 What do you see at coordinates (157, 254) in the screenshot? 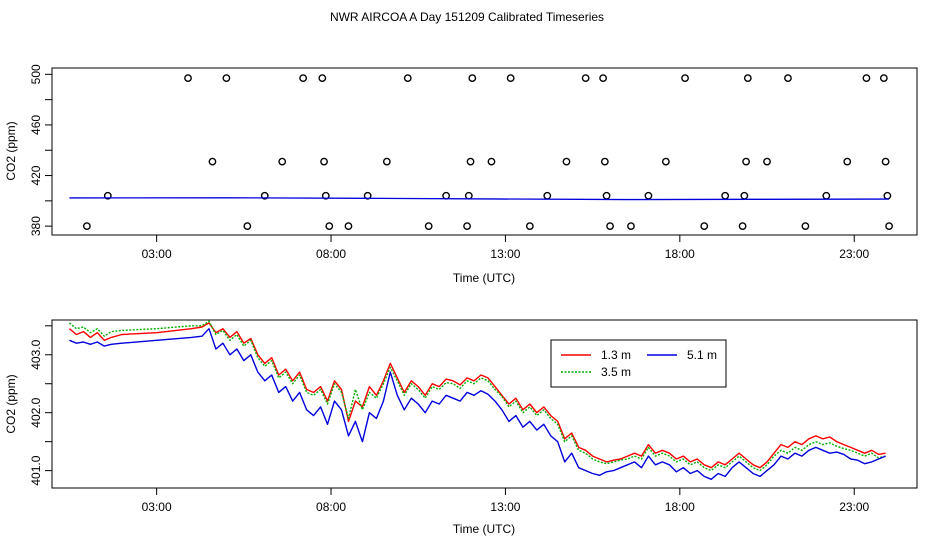
I see `top-x-tick-label: 03:00` at bounding box center [157, 254].